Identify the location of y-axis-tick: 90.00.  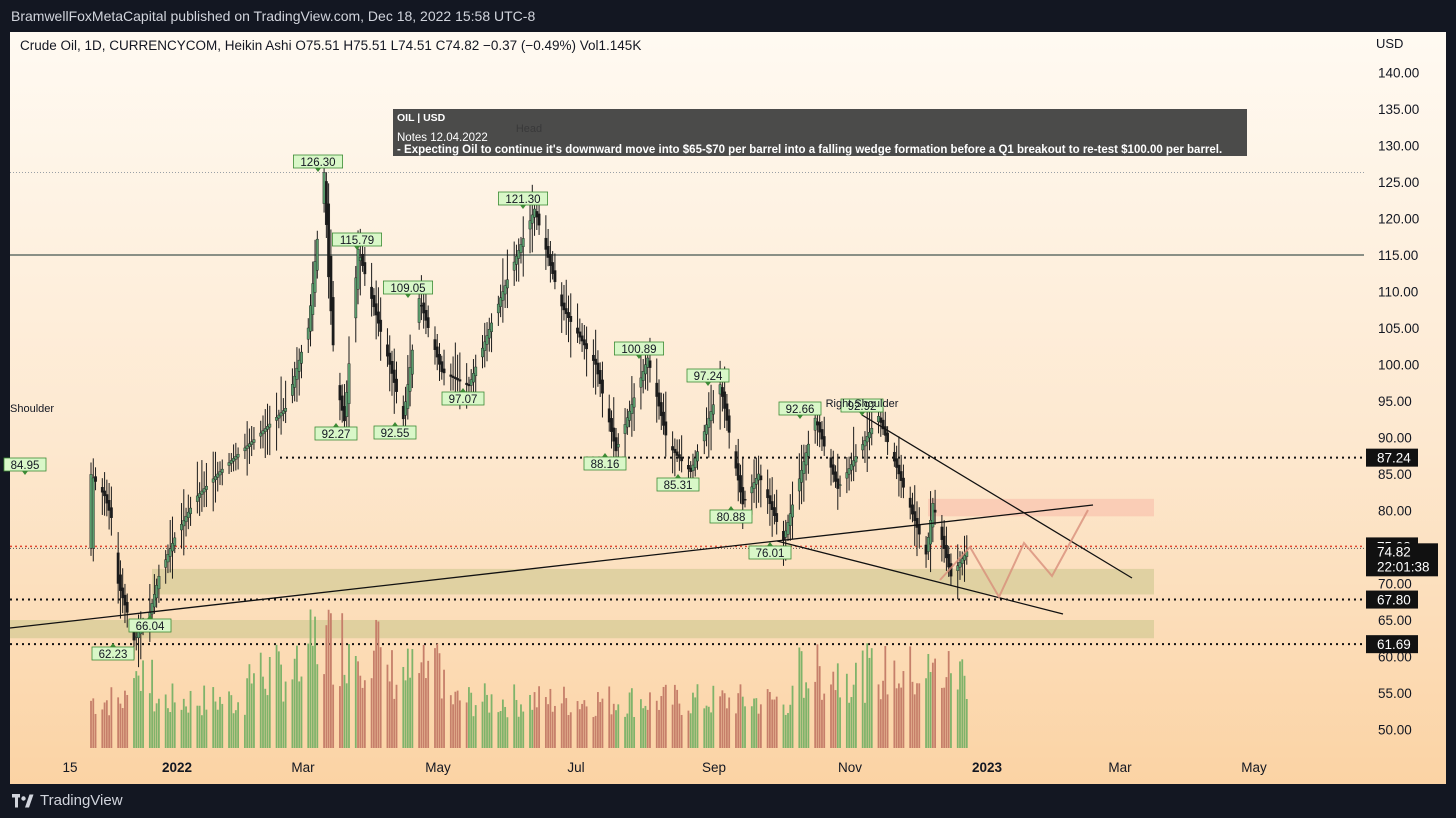
(1395, 438).